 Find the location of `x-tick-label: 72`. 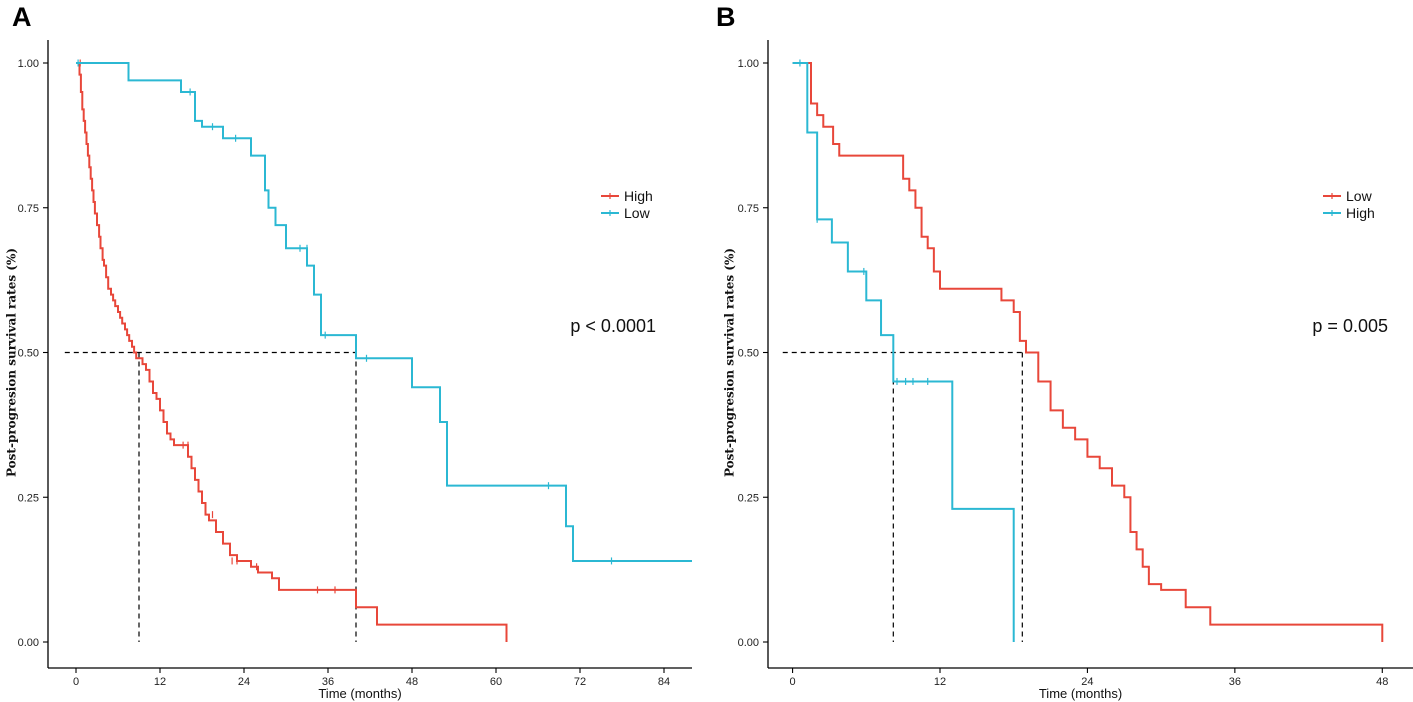

x-tick-label: 72 is located at coordinates (580, 682).